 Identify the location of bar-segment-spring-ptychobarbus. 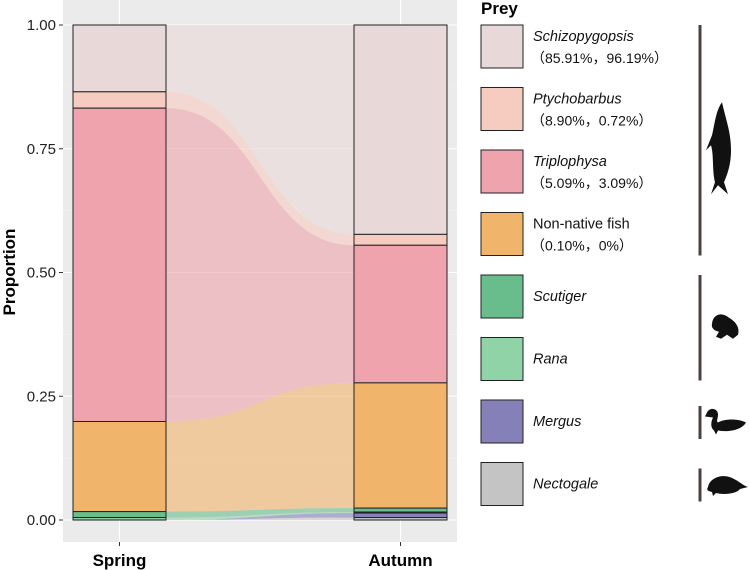
(119, 100).